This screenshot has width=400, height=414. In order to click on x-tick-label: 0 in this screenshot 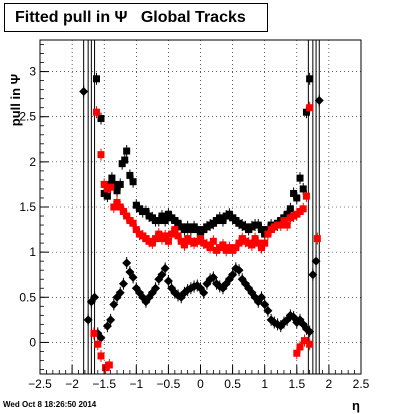, I will do `click(200, 384)`.